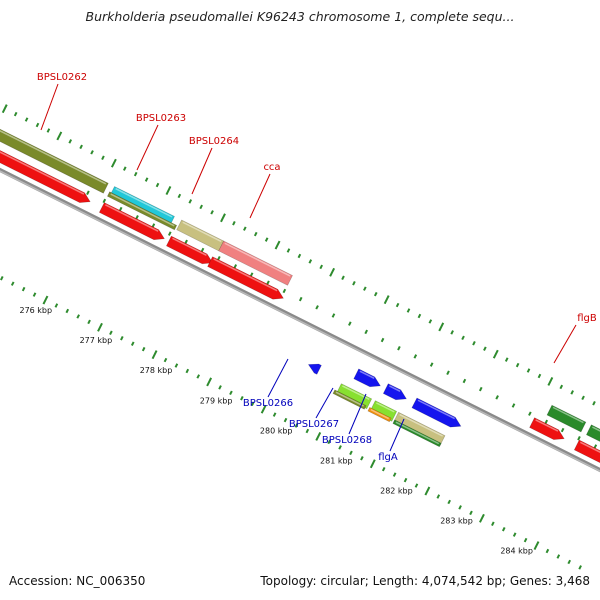  Describe the element at coordinates (587, 318) in the screenshot. I see `gene-label-flgB: flgB` at that location.